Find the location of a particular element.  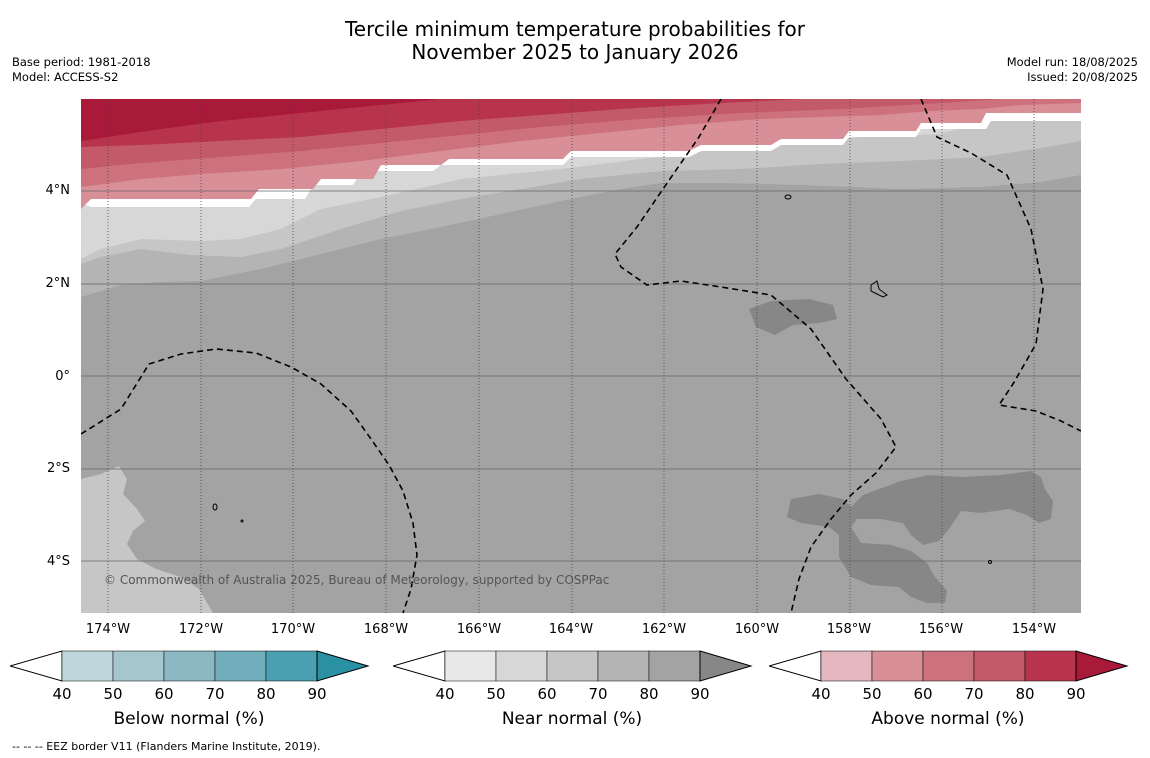

x-tick-label: 172°W is located at coordinates (201, 629).